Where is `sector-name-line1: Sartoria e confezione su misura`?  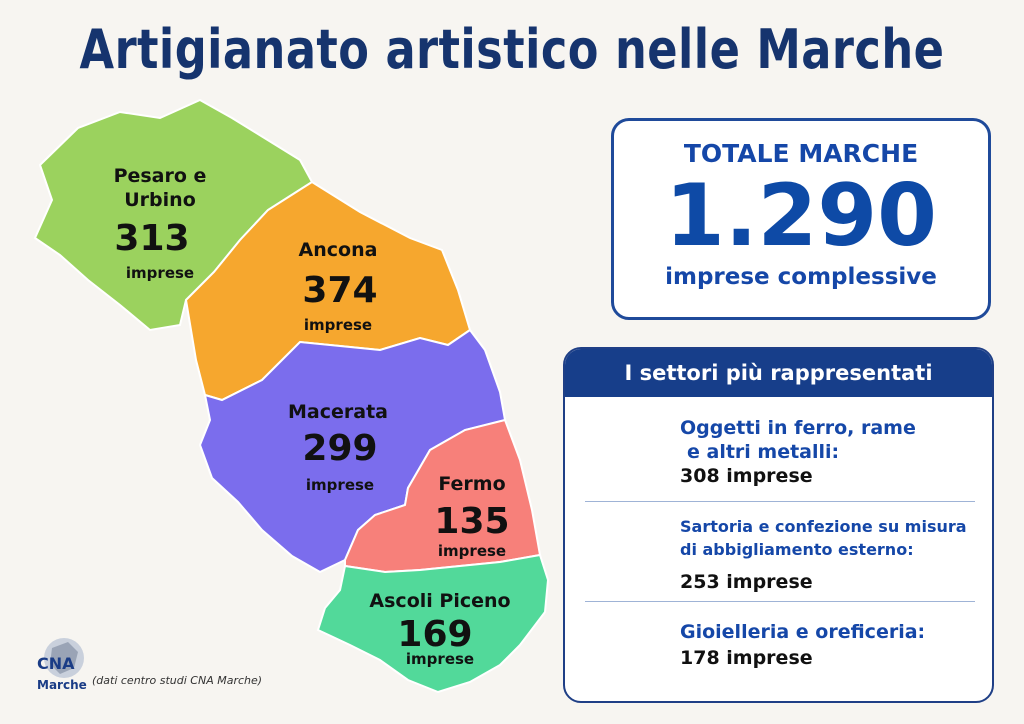
sector-name-line1: Sartoria e confezione su misura is located at coordinates (823, 526).